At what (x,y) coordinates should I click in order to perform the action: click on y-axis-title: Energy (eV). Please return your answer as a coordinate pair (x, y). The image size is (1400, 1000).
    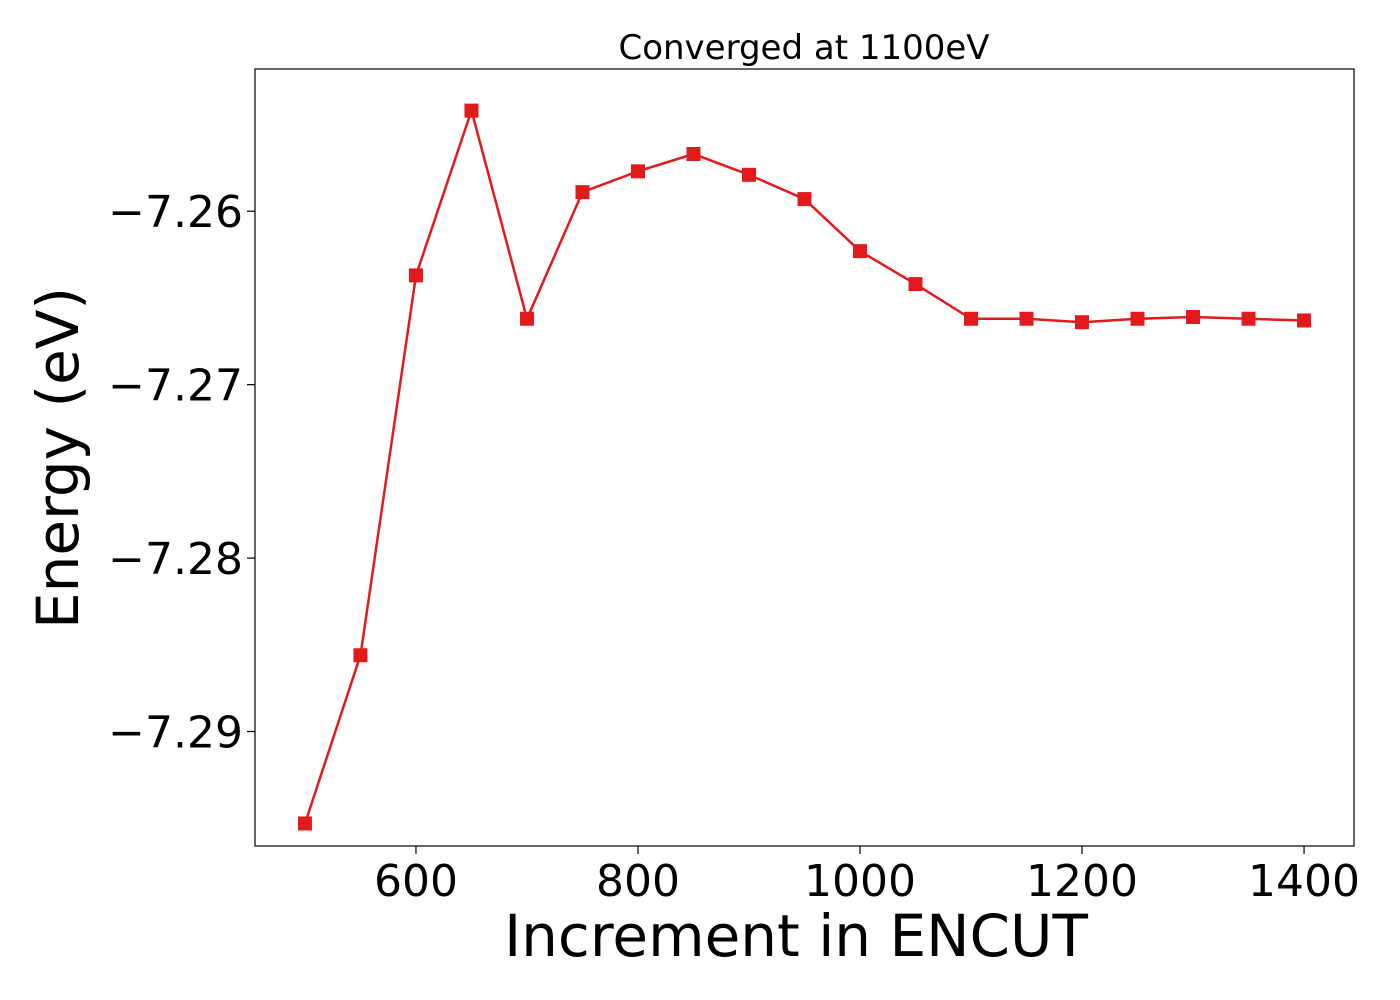
    Looking at the image, I should click on (58, 458).